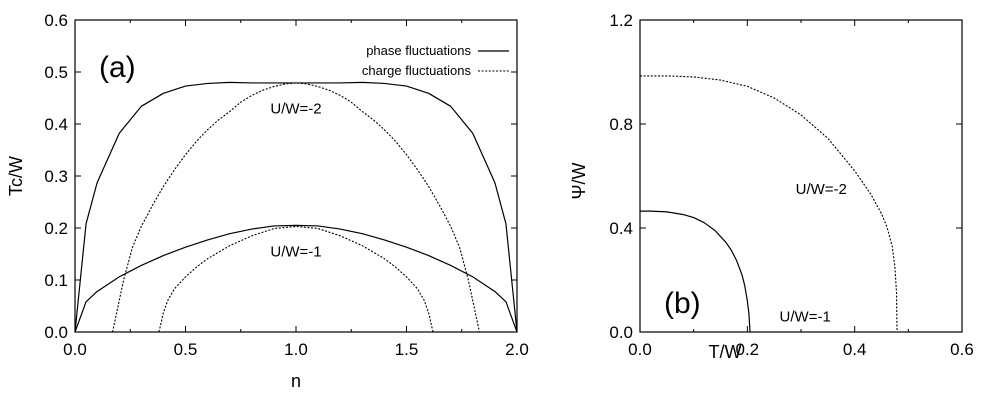 Image resolution: width=983 pixels, height=394 pixels. Describe the element at coordinates (56, 20) in the screenshot. I see `panel-a-ytick-label: 0.6` at that location.